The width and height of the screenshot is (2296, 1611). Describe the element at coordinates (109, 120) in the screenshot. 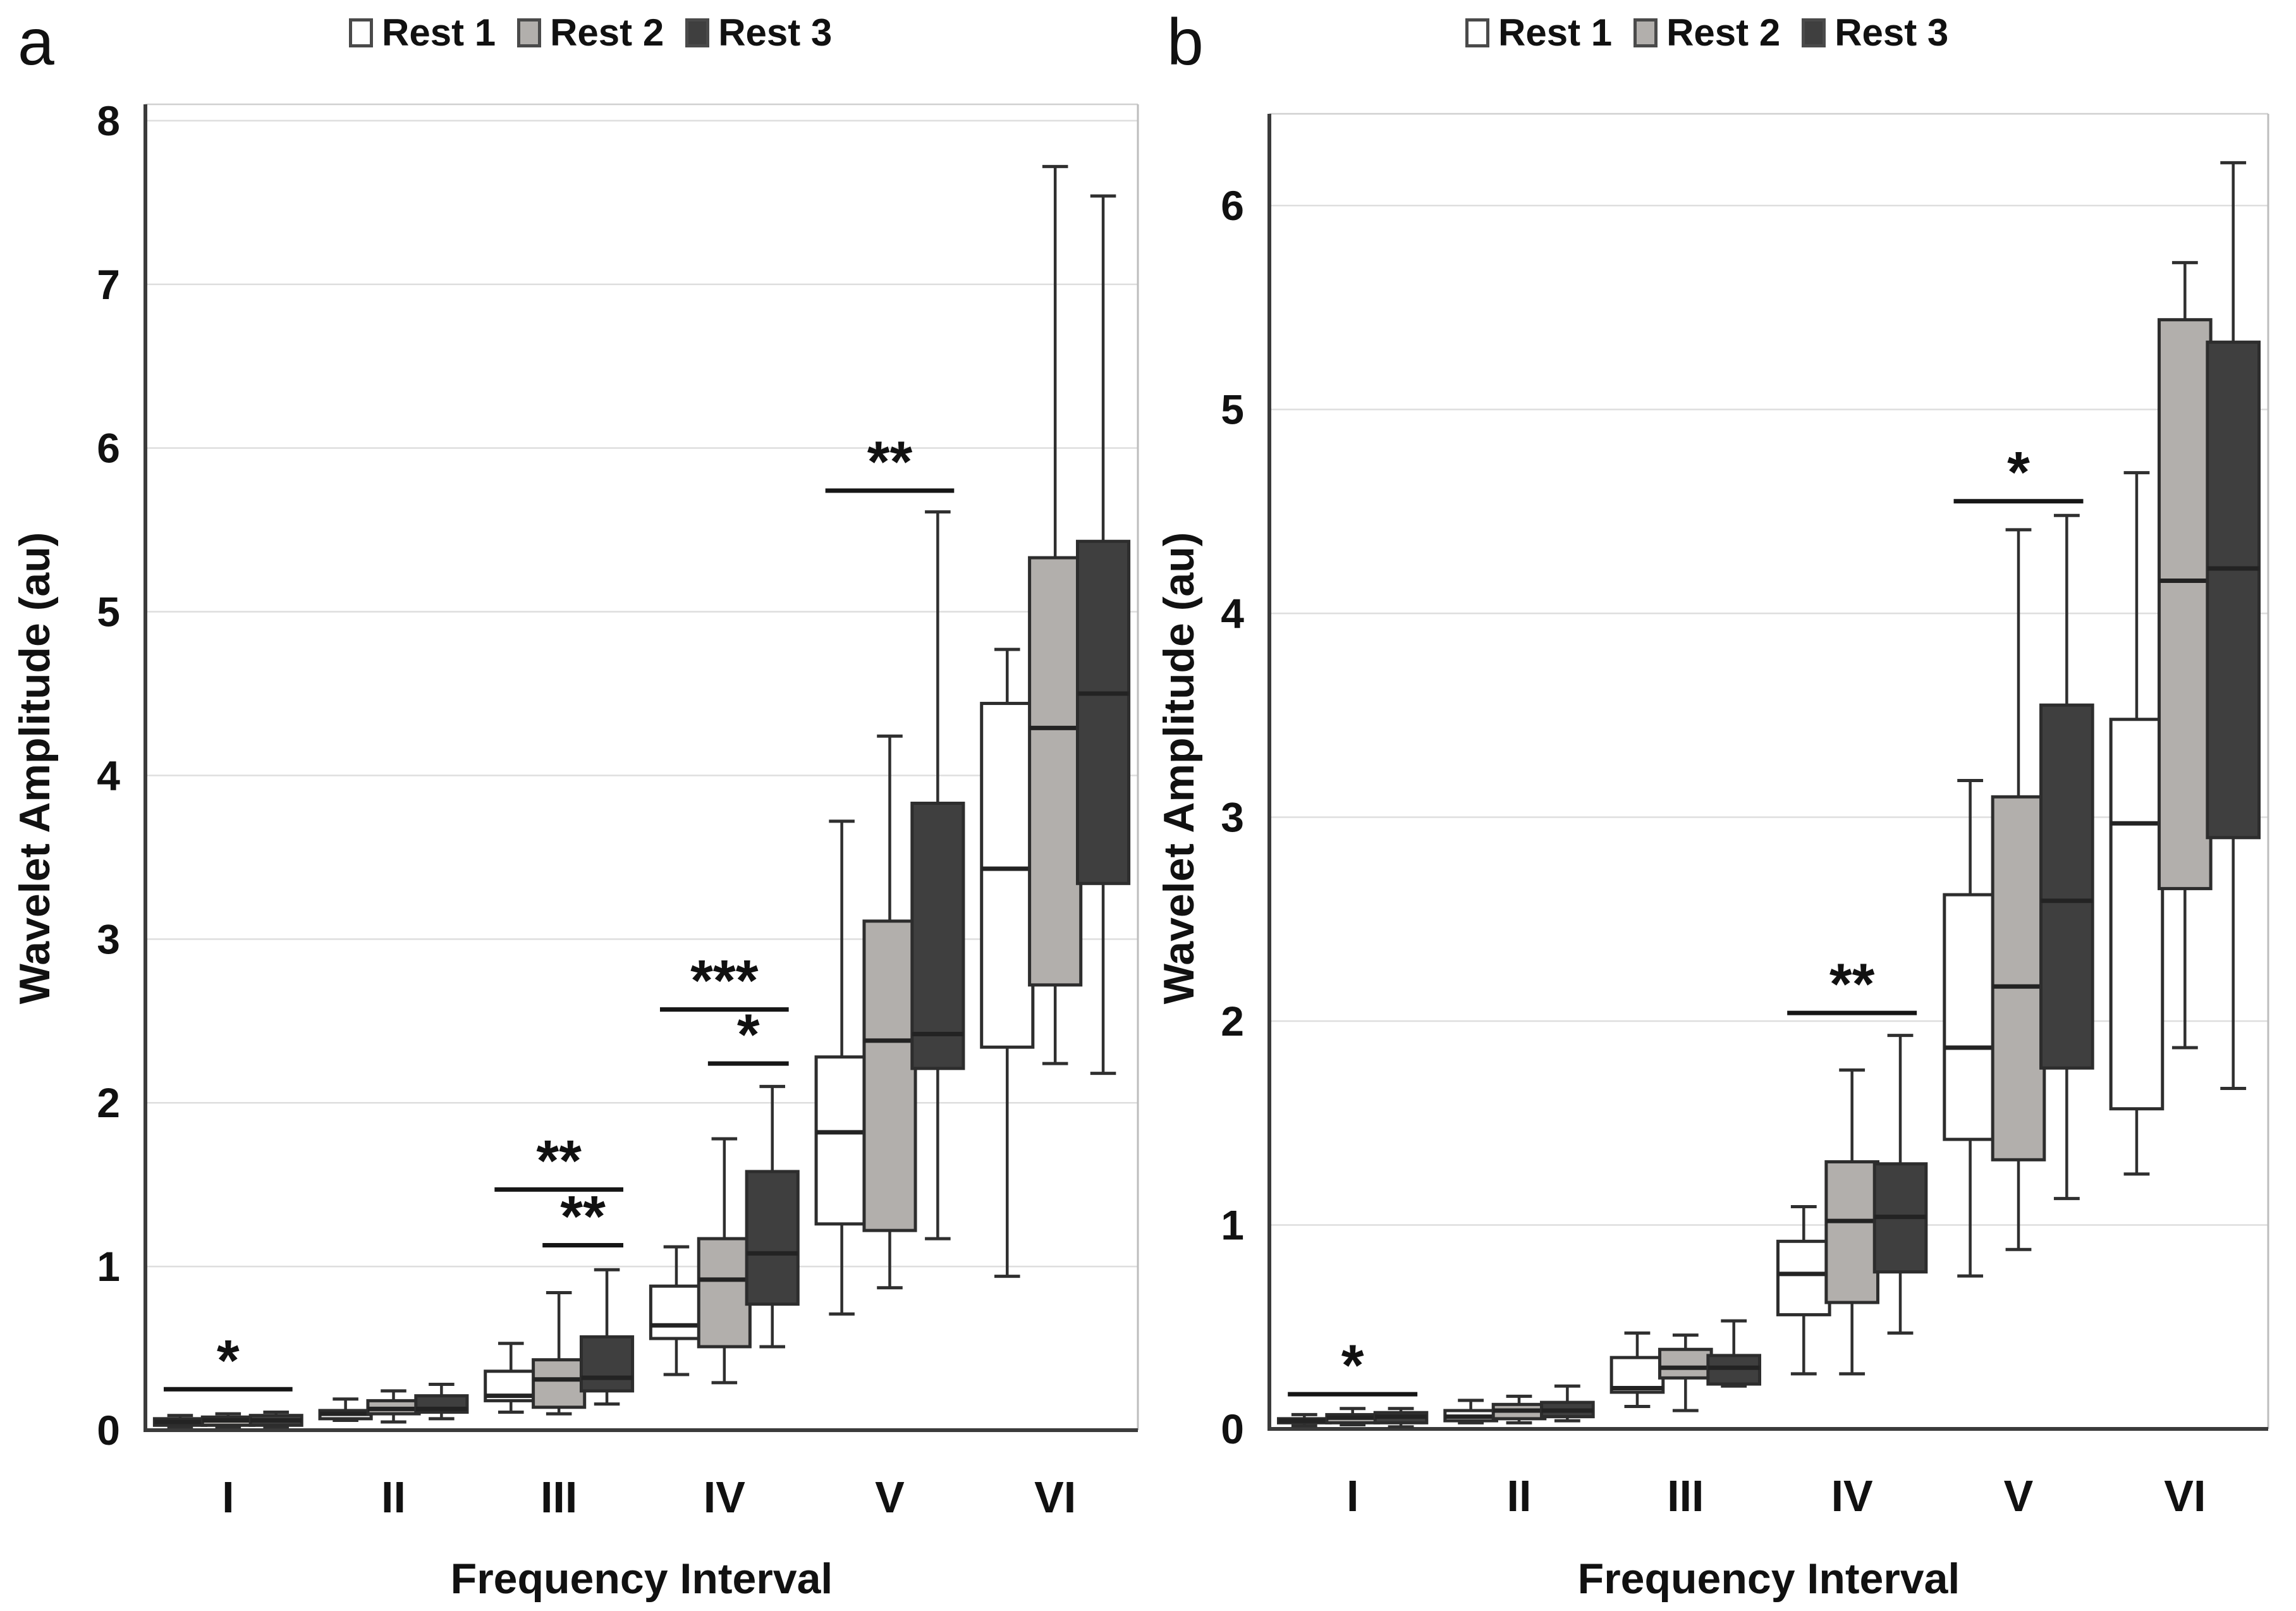

I see `y-tick-label: 8` at that location.